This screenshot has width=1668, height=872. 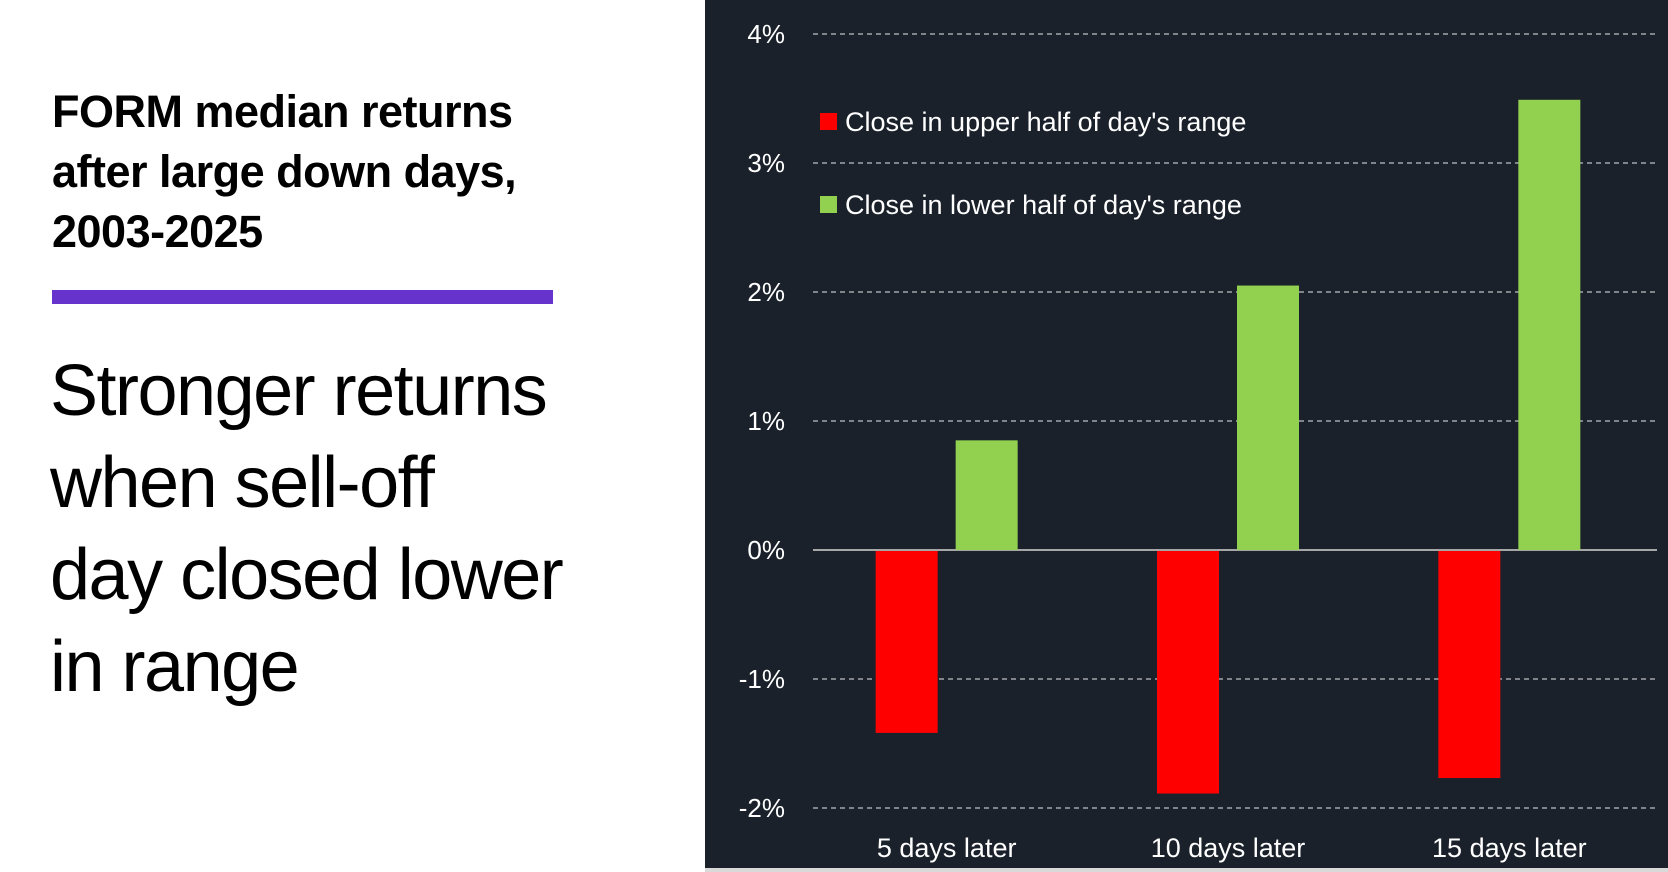 I want to click on title-line: 2003-2025, so click(x=157, y=231).